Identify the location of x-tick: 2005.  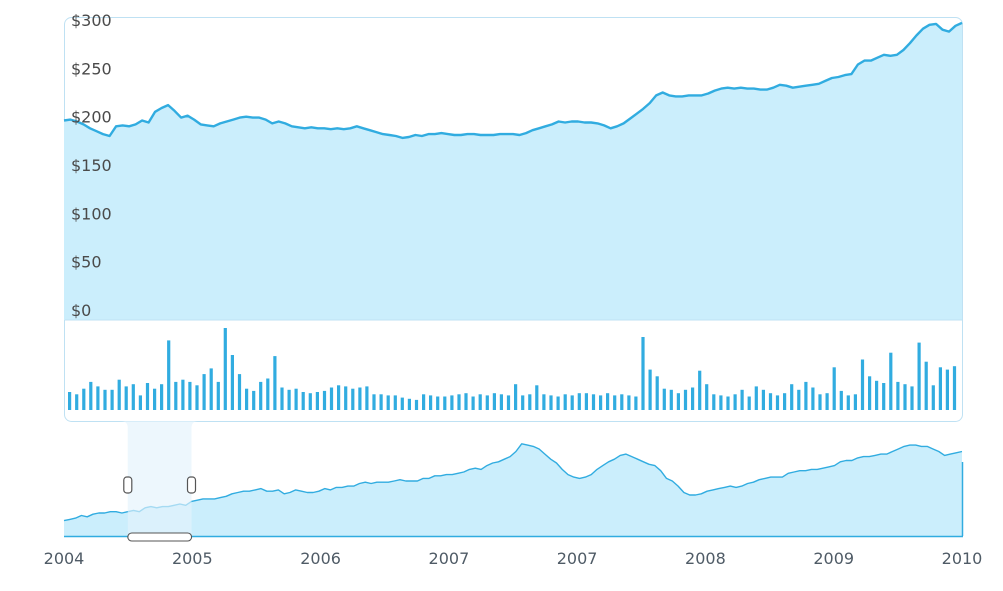
(192, 558).